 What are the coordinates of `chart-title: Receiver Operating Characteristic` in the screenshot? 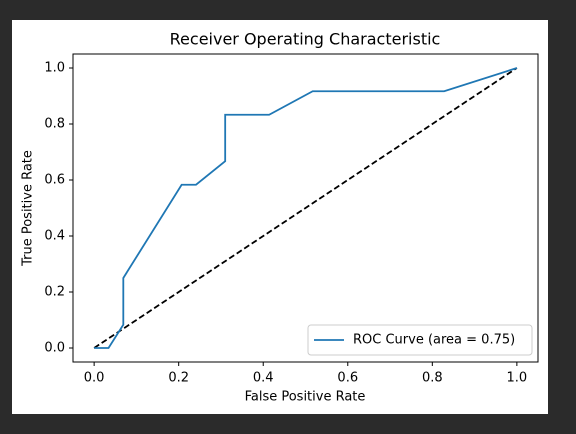 It's located at (305, 39).